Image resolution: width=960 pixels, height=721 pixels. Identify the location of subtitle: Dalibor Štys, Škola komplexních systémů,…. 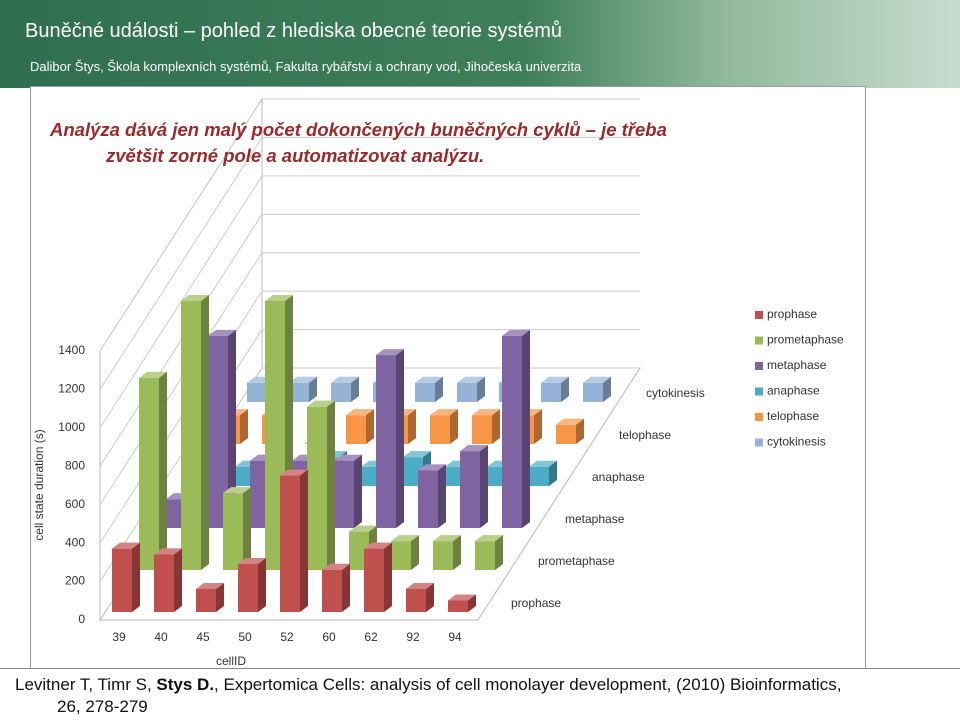
(306, 66).